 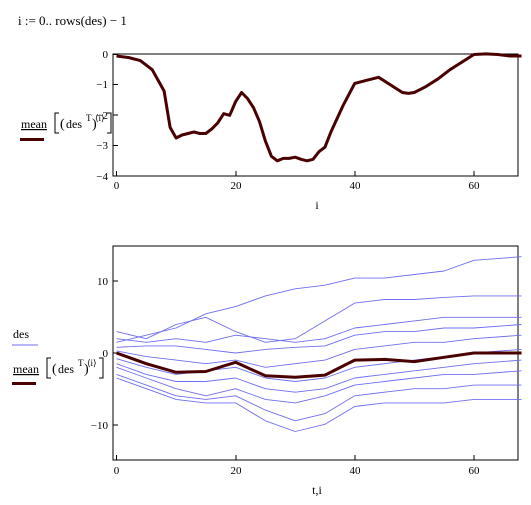 I want to click on plot-1-y-axis-expression: mean ( des T ) ⟨i⟩, so click(x=66, y=126).